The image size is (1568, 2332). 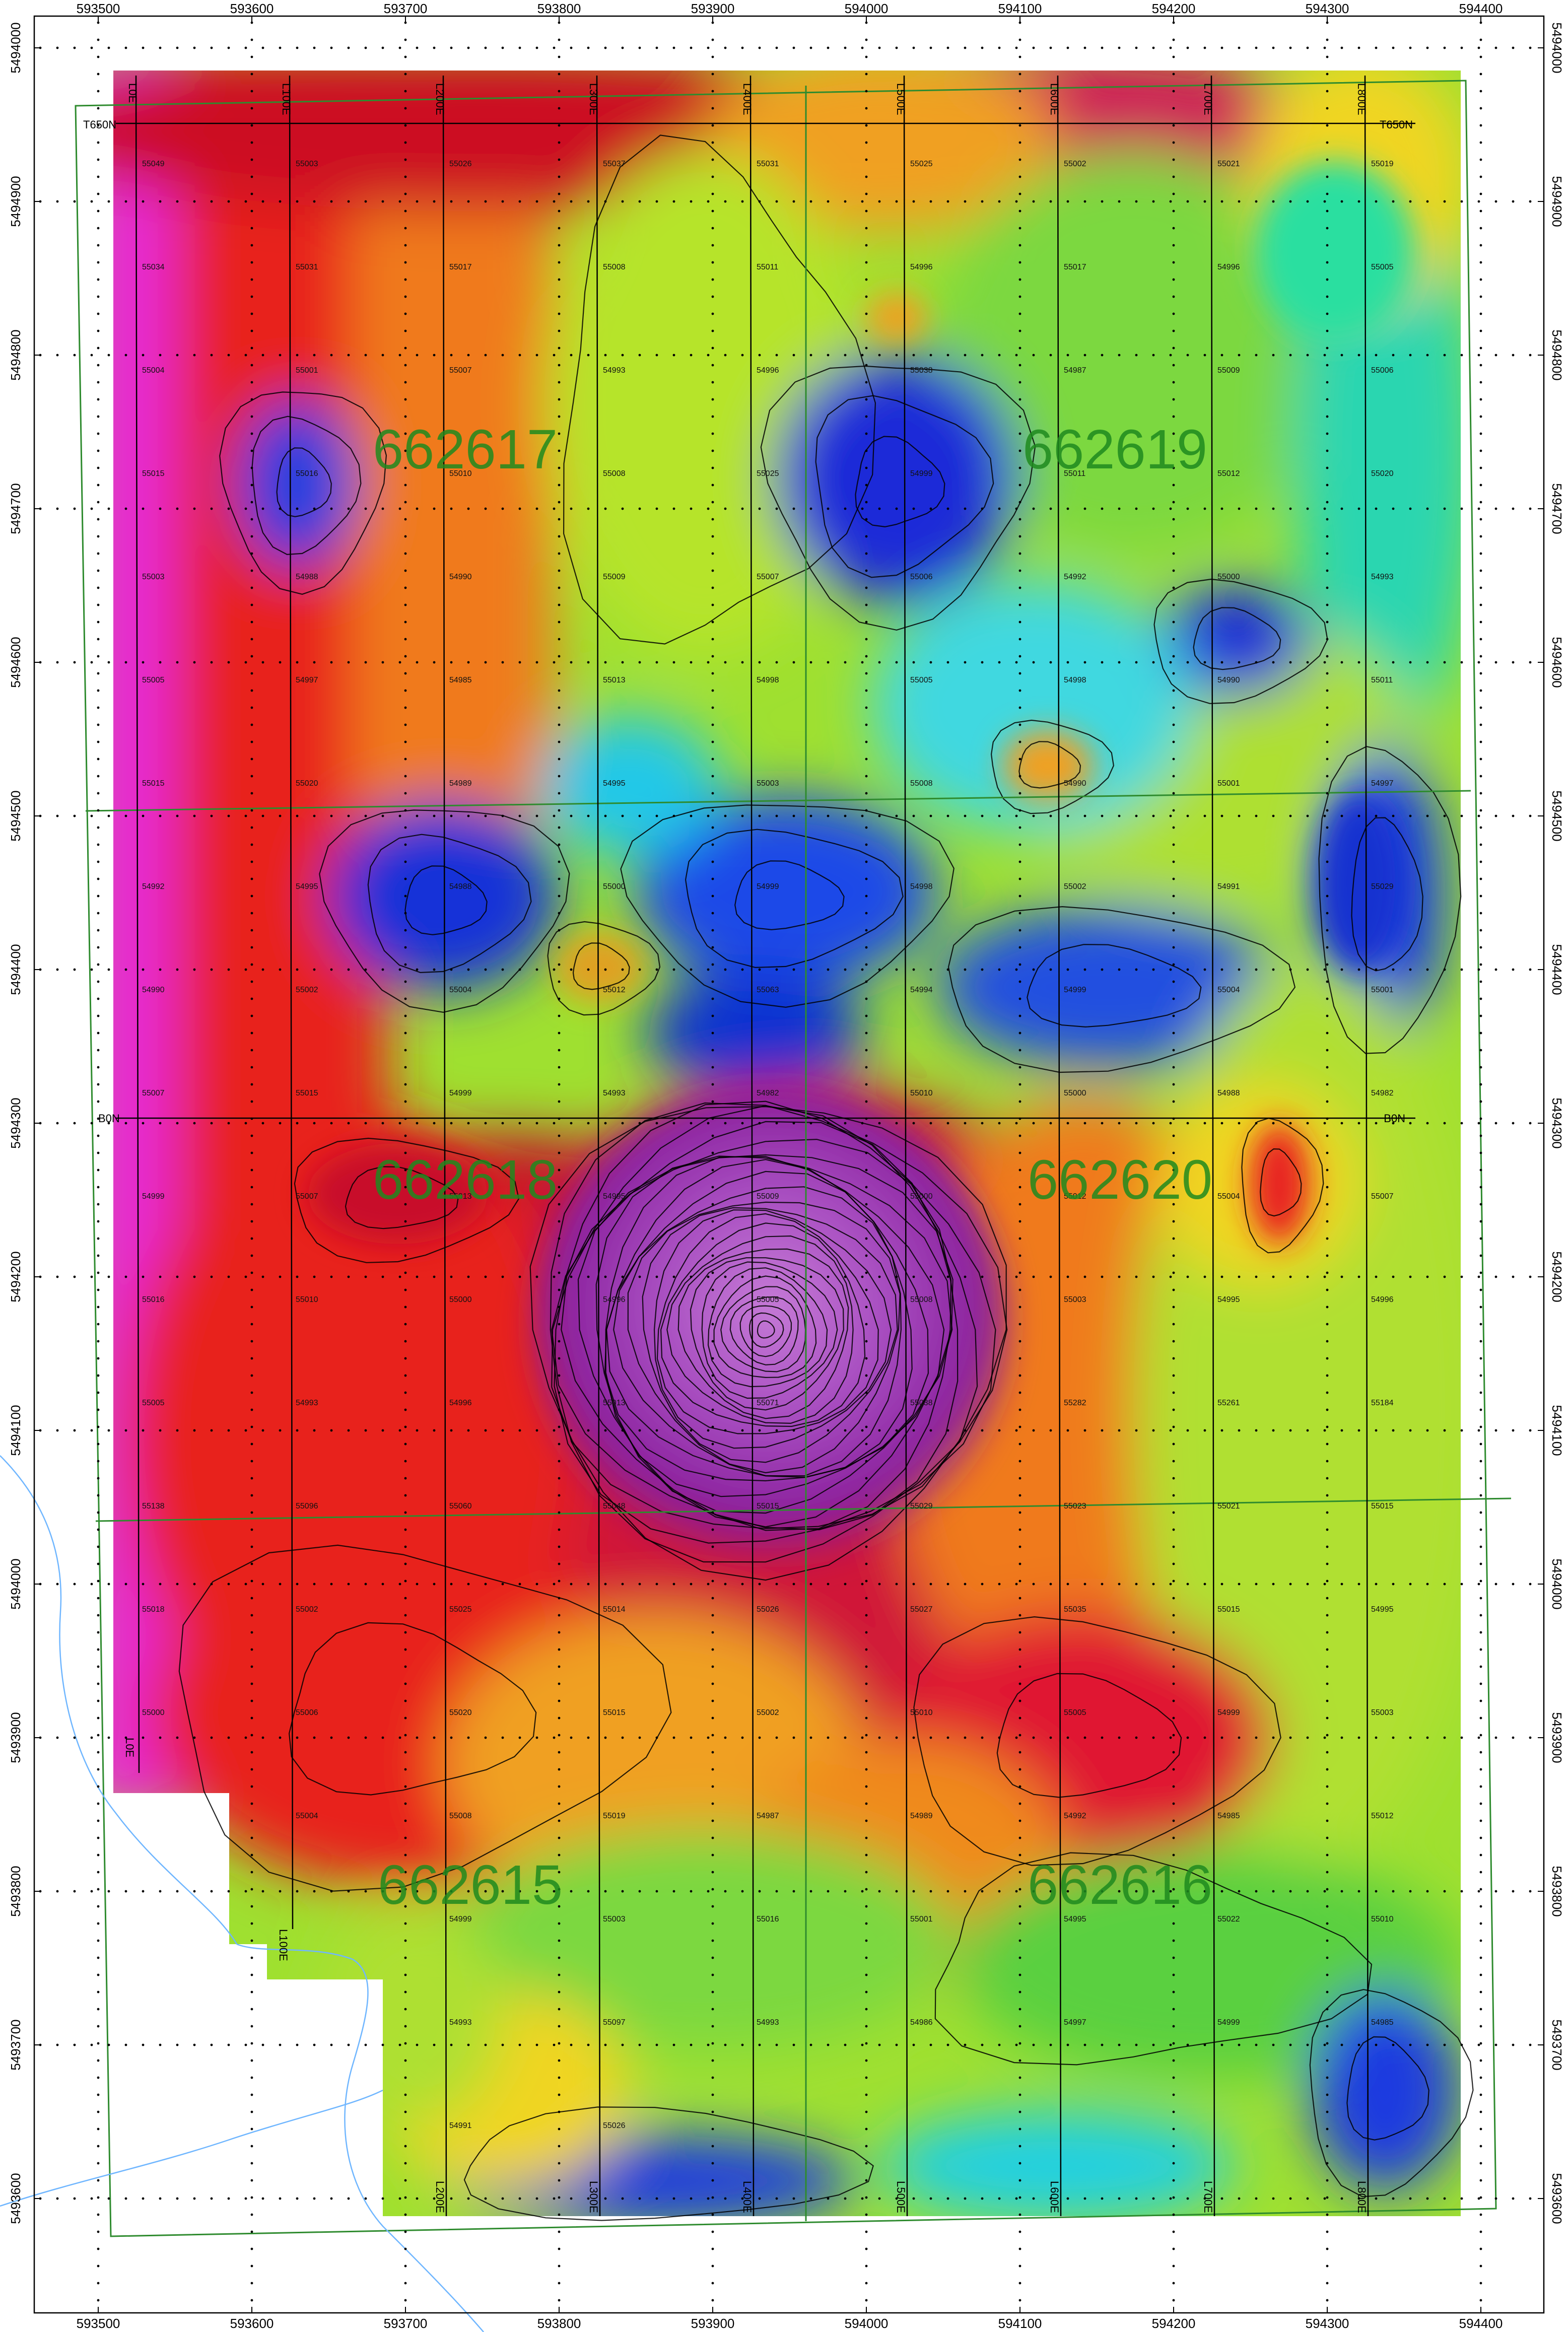 What do you see at coordinates (1383, 267) in the screenshot?
I see `sample-value: 55005` at bounding box center [1383, 267].